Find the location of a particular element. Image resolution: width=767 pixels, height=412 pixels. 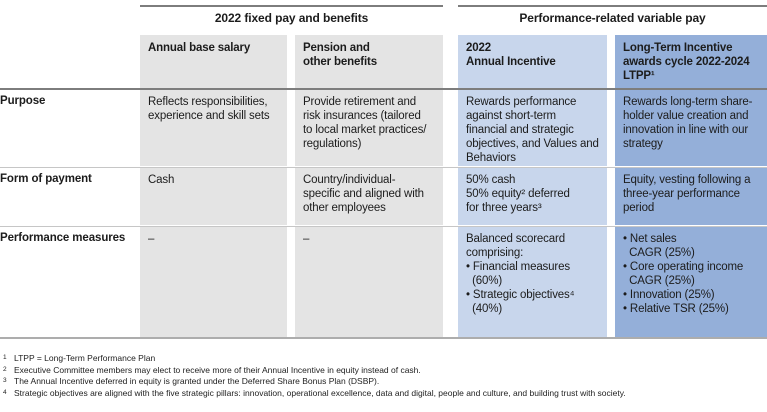

footnote-number: 3 is located at coordinates (5, 381).